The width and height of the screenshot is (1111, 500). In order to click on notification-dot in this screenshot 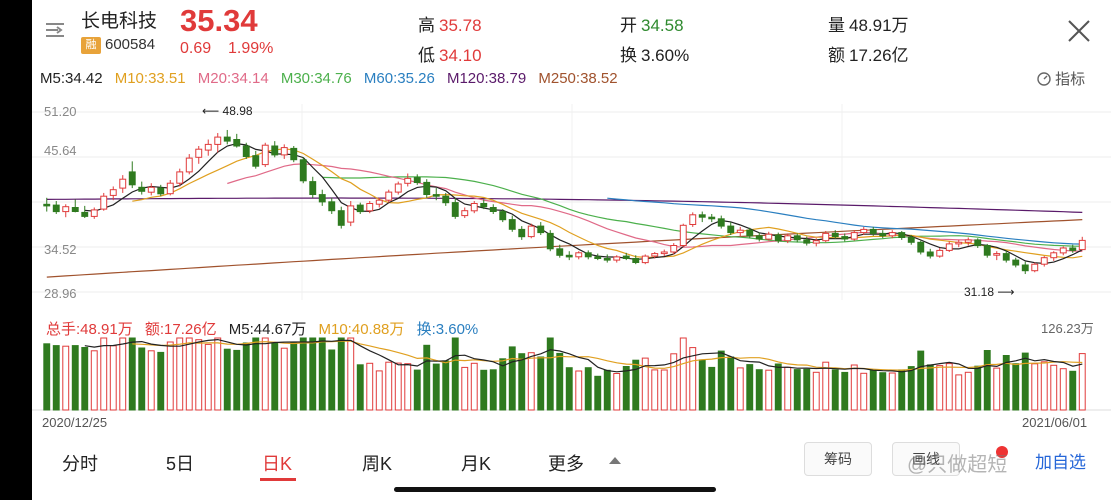, I will do `click(1002, 452)`.